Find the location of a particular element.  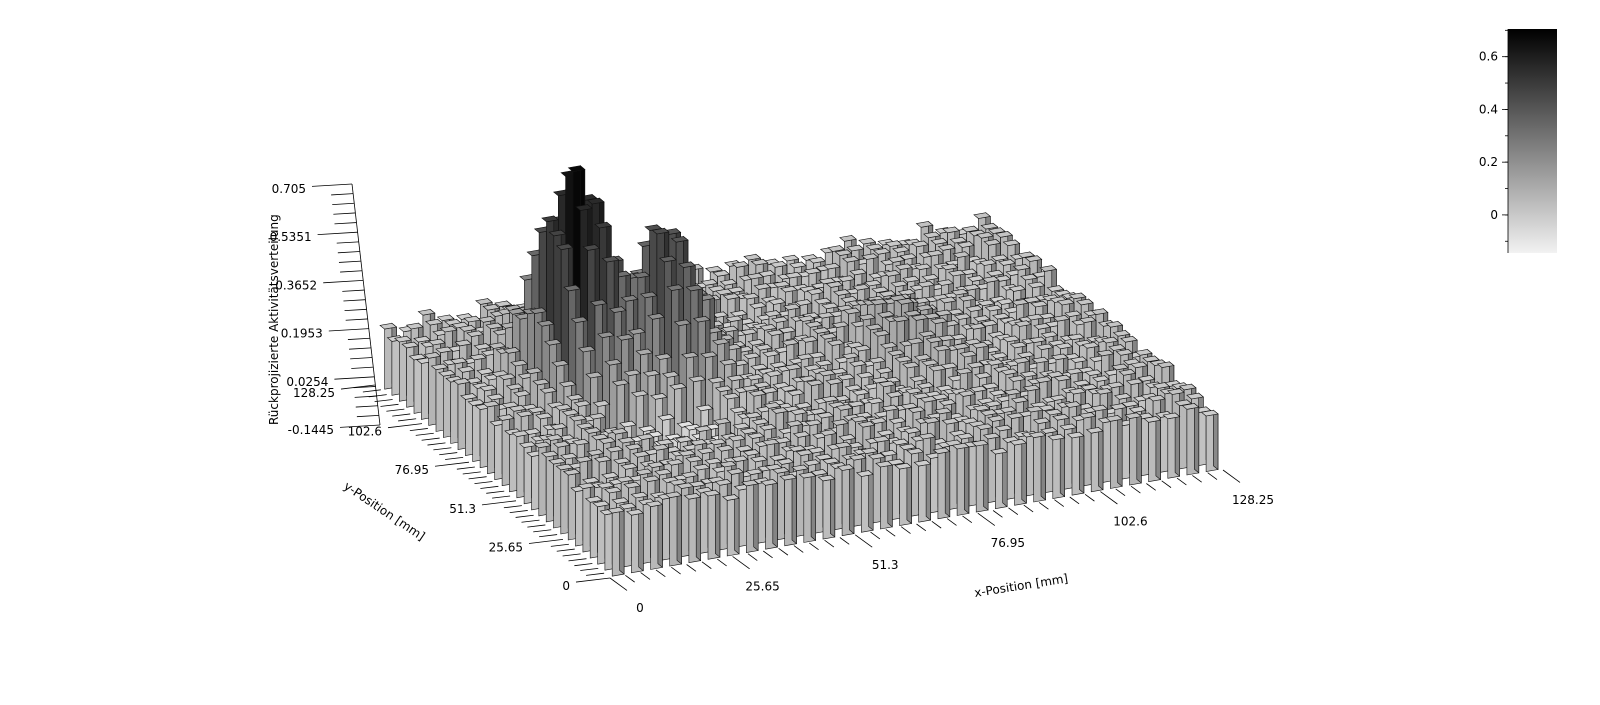

z-tick-label: 0.5351 is located at coordinates (291, 237).